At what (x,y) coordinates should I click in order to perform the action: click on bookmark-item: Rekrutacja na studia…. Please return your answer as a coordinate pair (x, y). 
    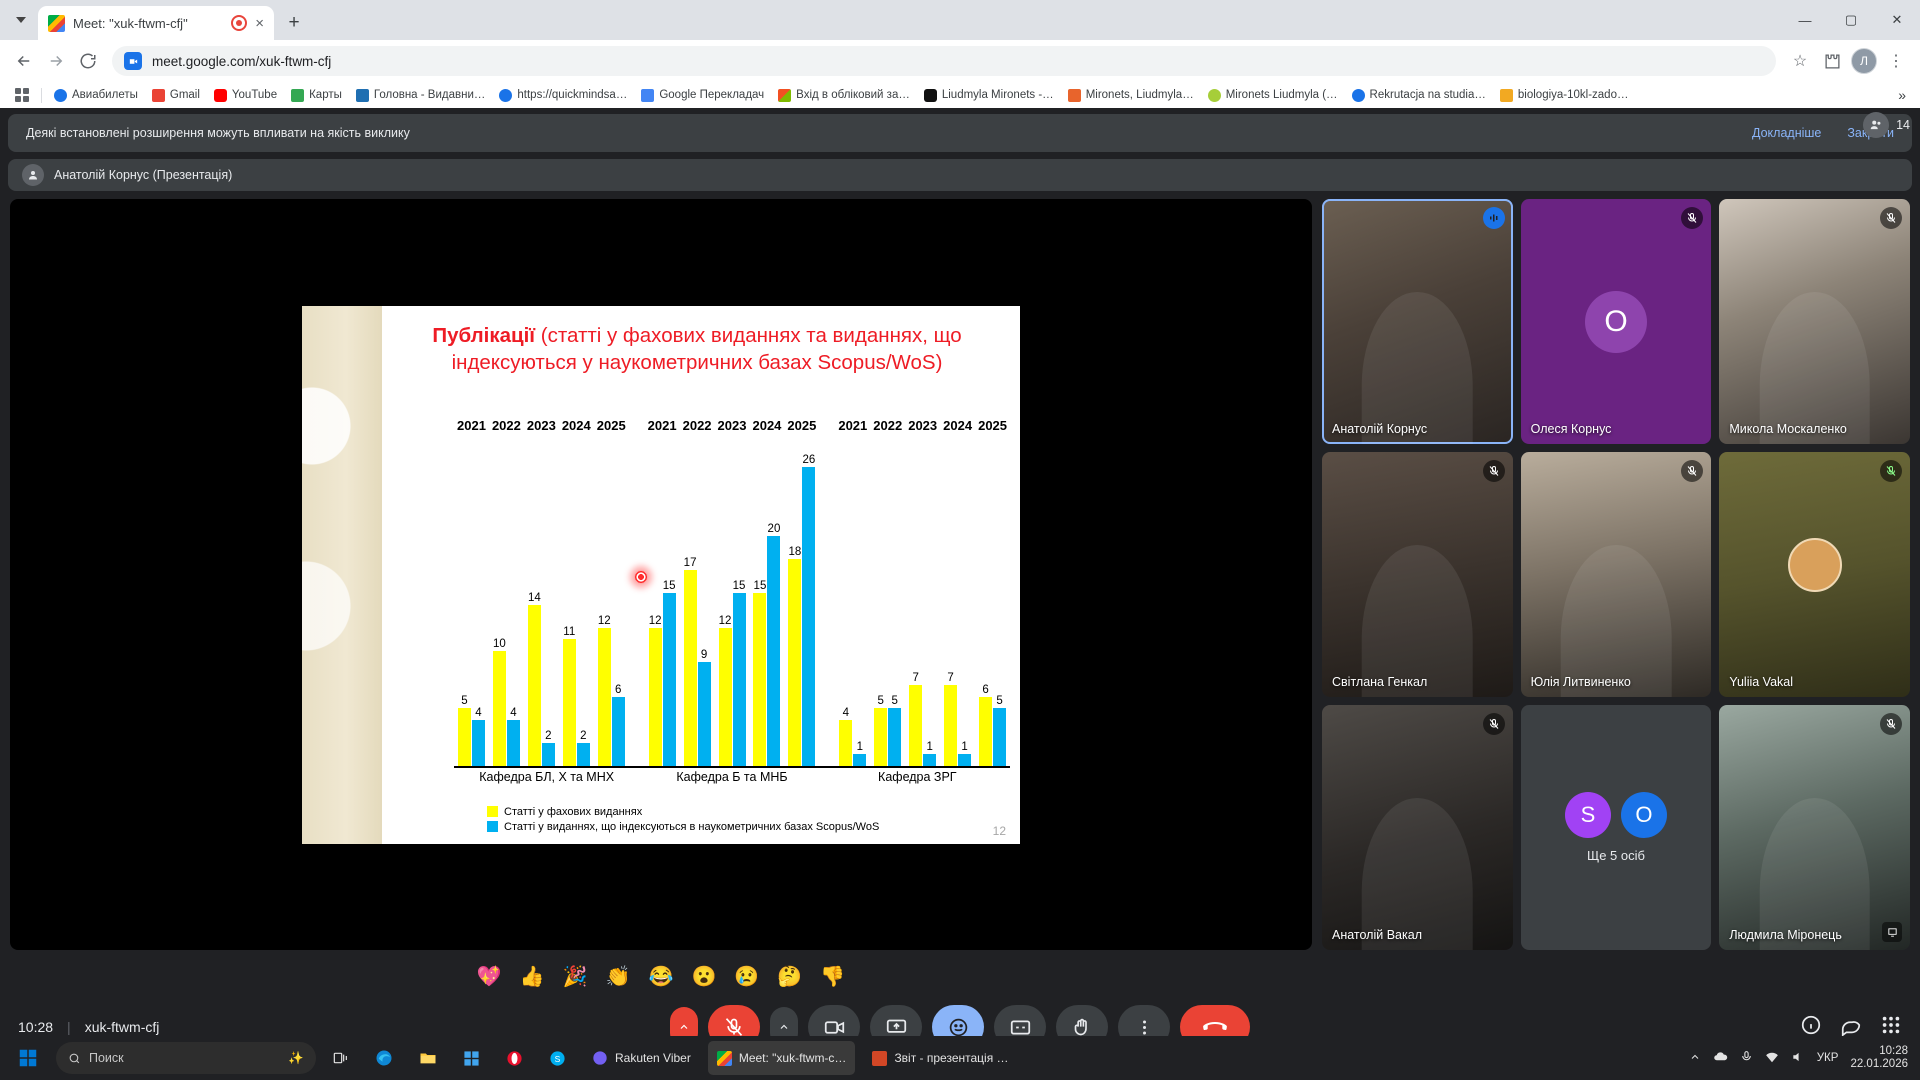
    Looking at the image, I should click on (1419, 95).